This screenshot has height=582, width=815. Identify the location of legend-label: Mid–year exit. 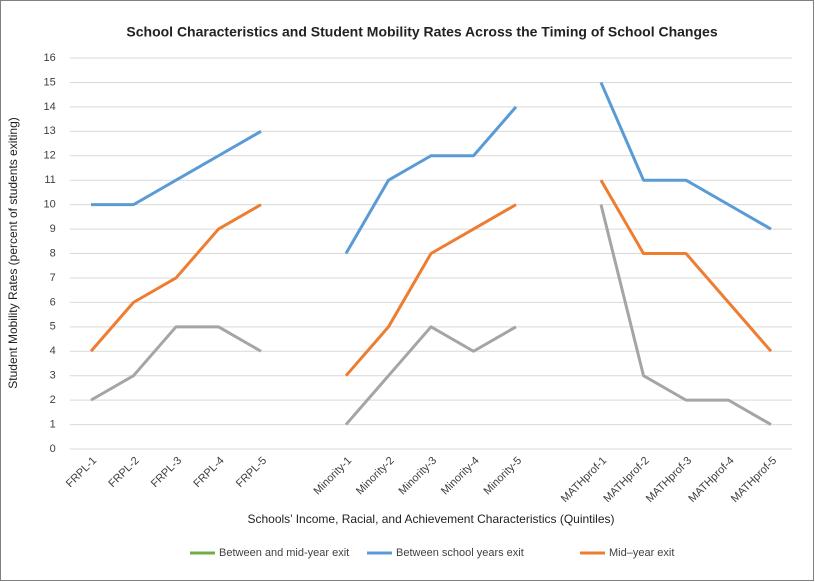
(641, 553).